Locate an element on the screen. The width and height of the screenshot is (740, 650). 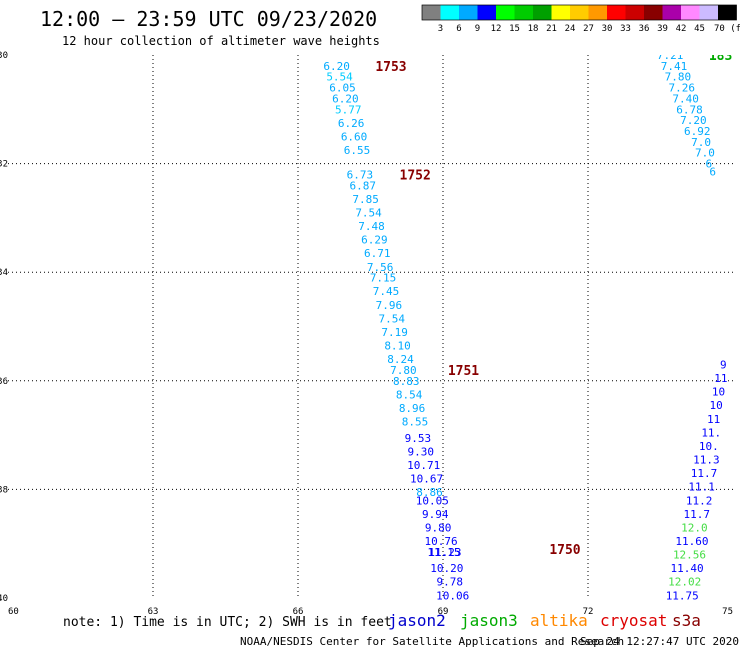
wave-height-value: 12.02 is located at coordinates (684, 582).